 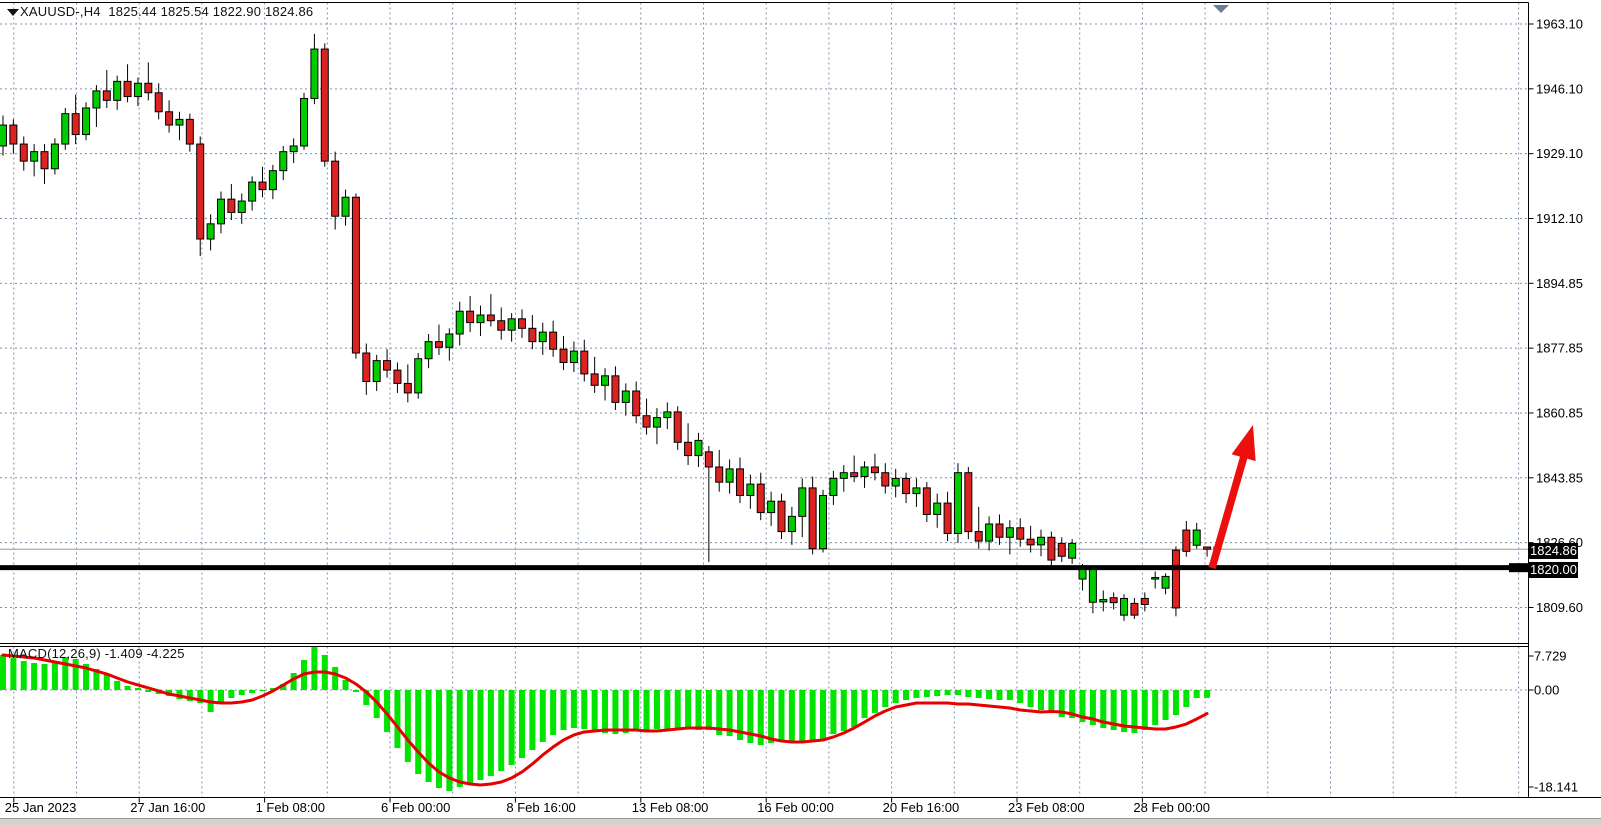 I want to click on macd-axis-label: 7.729, so click(x=1550, y=656).